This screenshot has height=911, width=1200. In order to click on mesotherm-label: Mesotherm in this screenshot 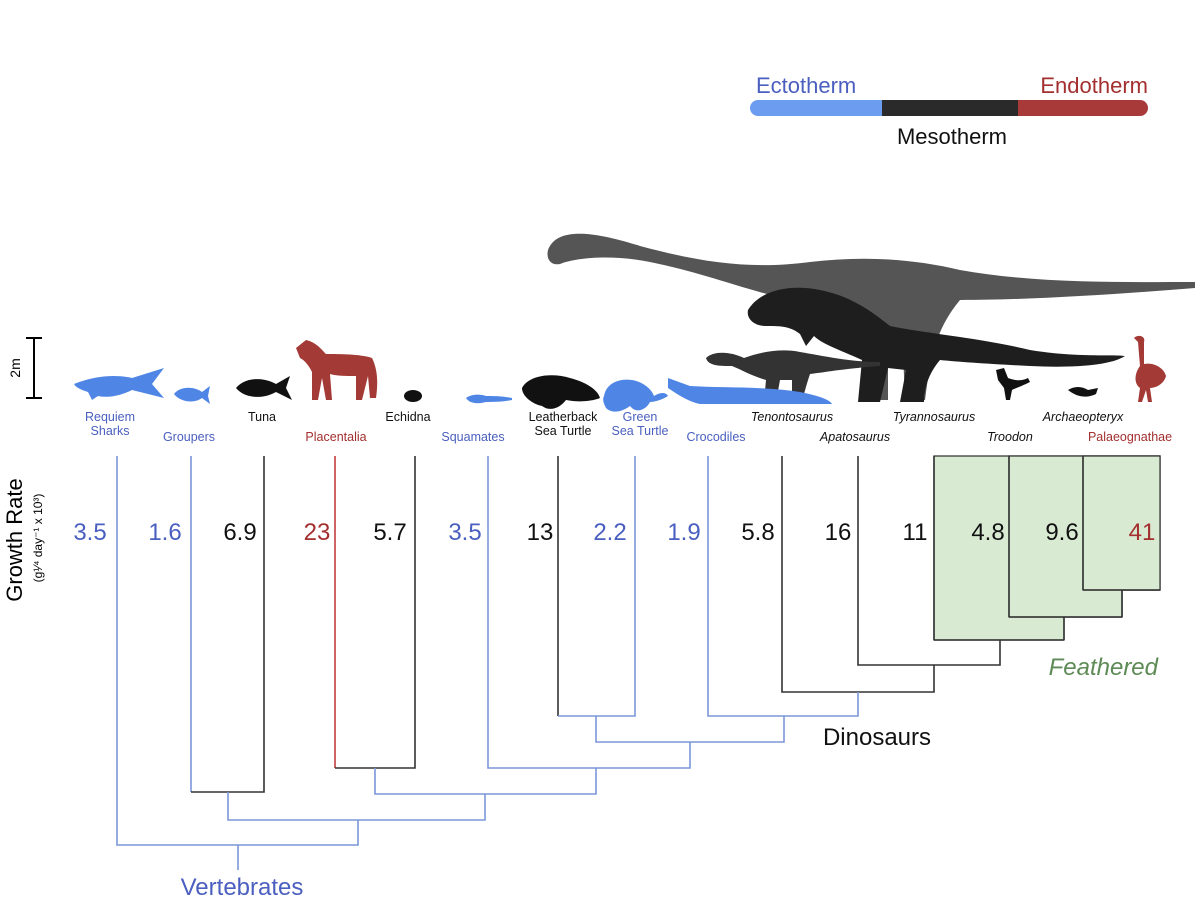, I will do `click(952, 136)`.